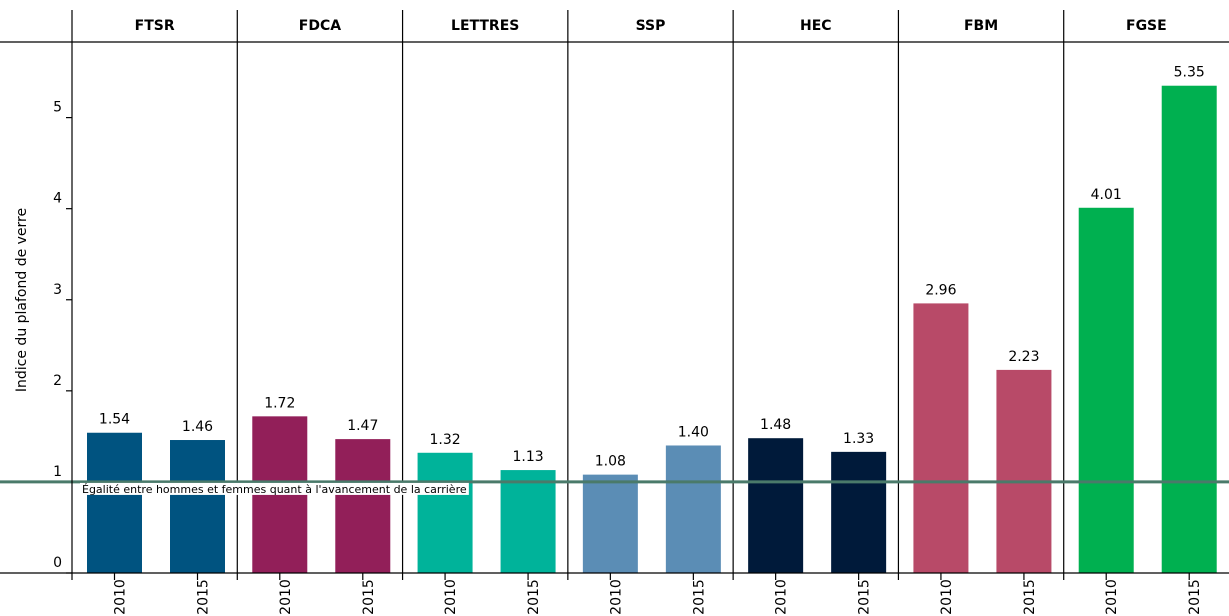 The width and height of the screenshot is (1229, 616). What do you see at coordinates (114, 420) in the screenshot?
I see `value-label: 1.54` at bounding box center [114, 420].